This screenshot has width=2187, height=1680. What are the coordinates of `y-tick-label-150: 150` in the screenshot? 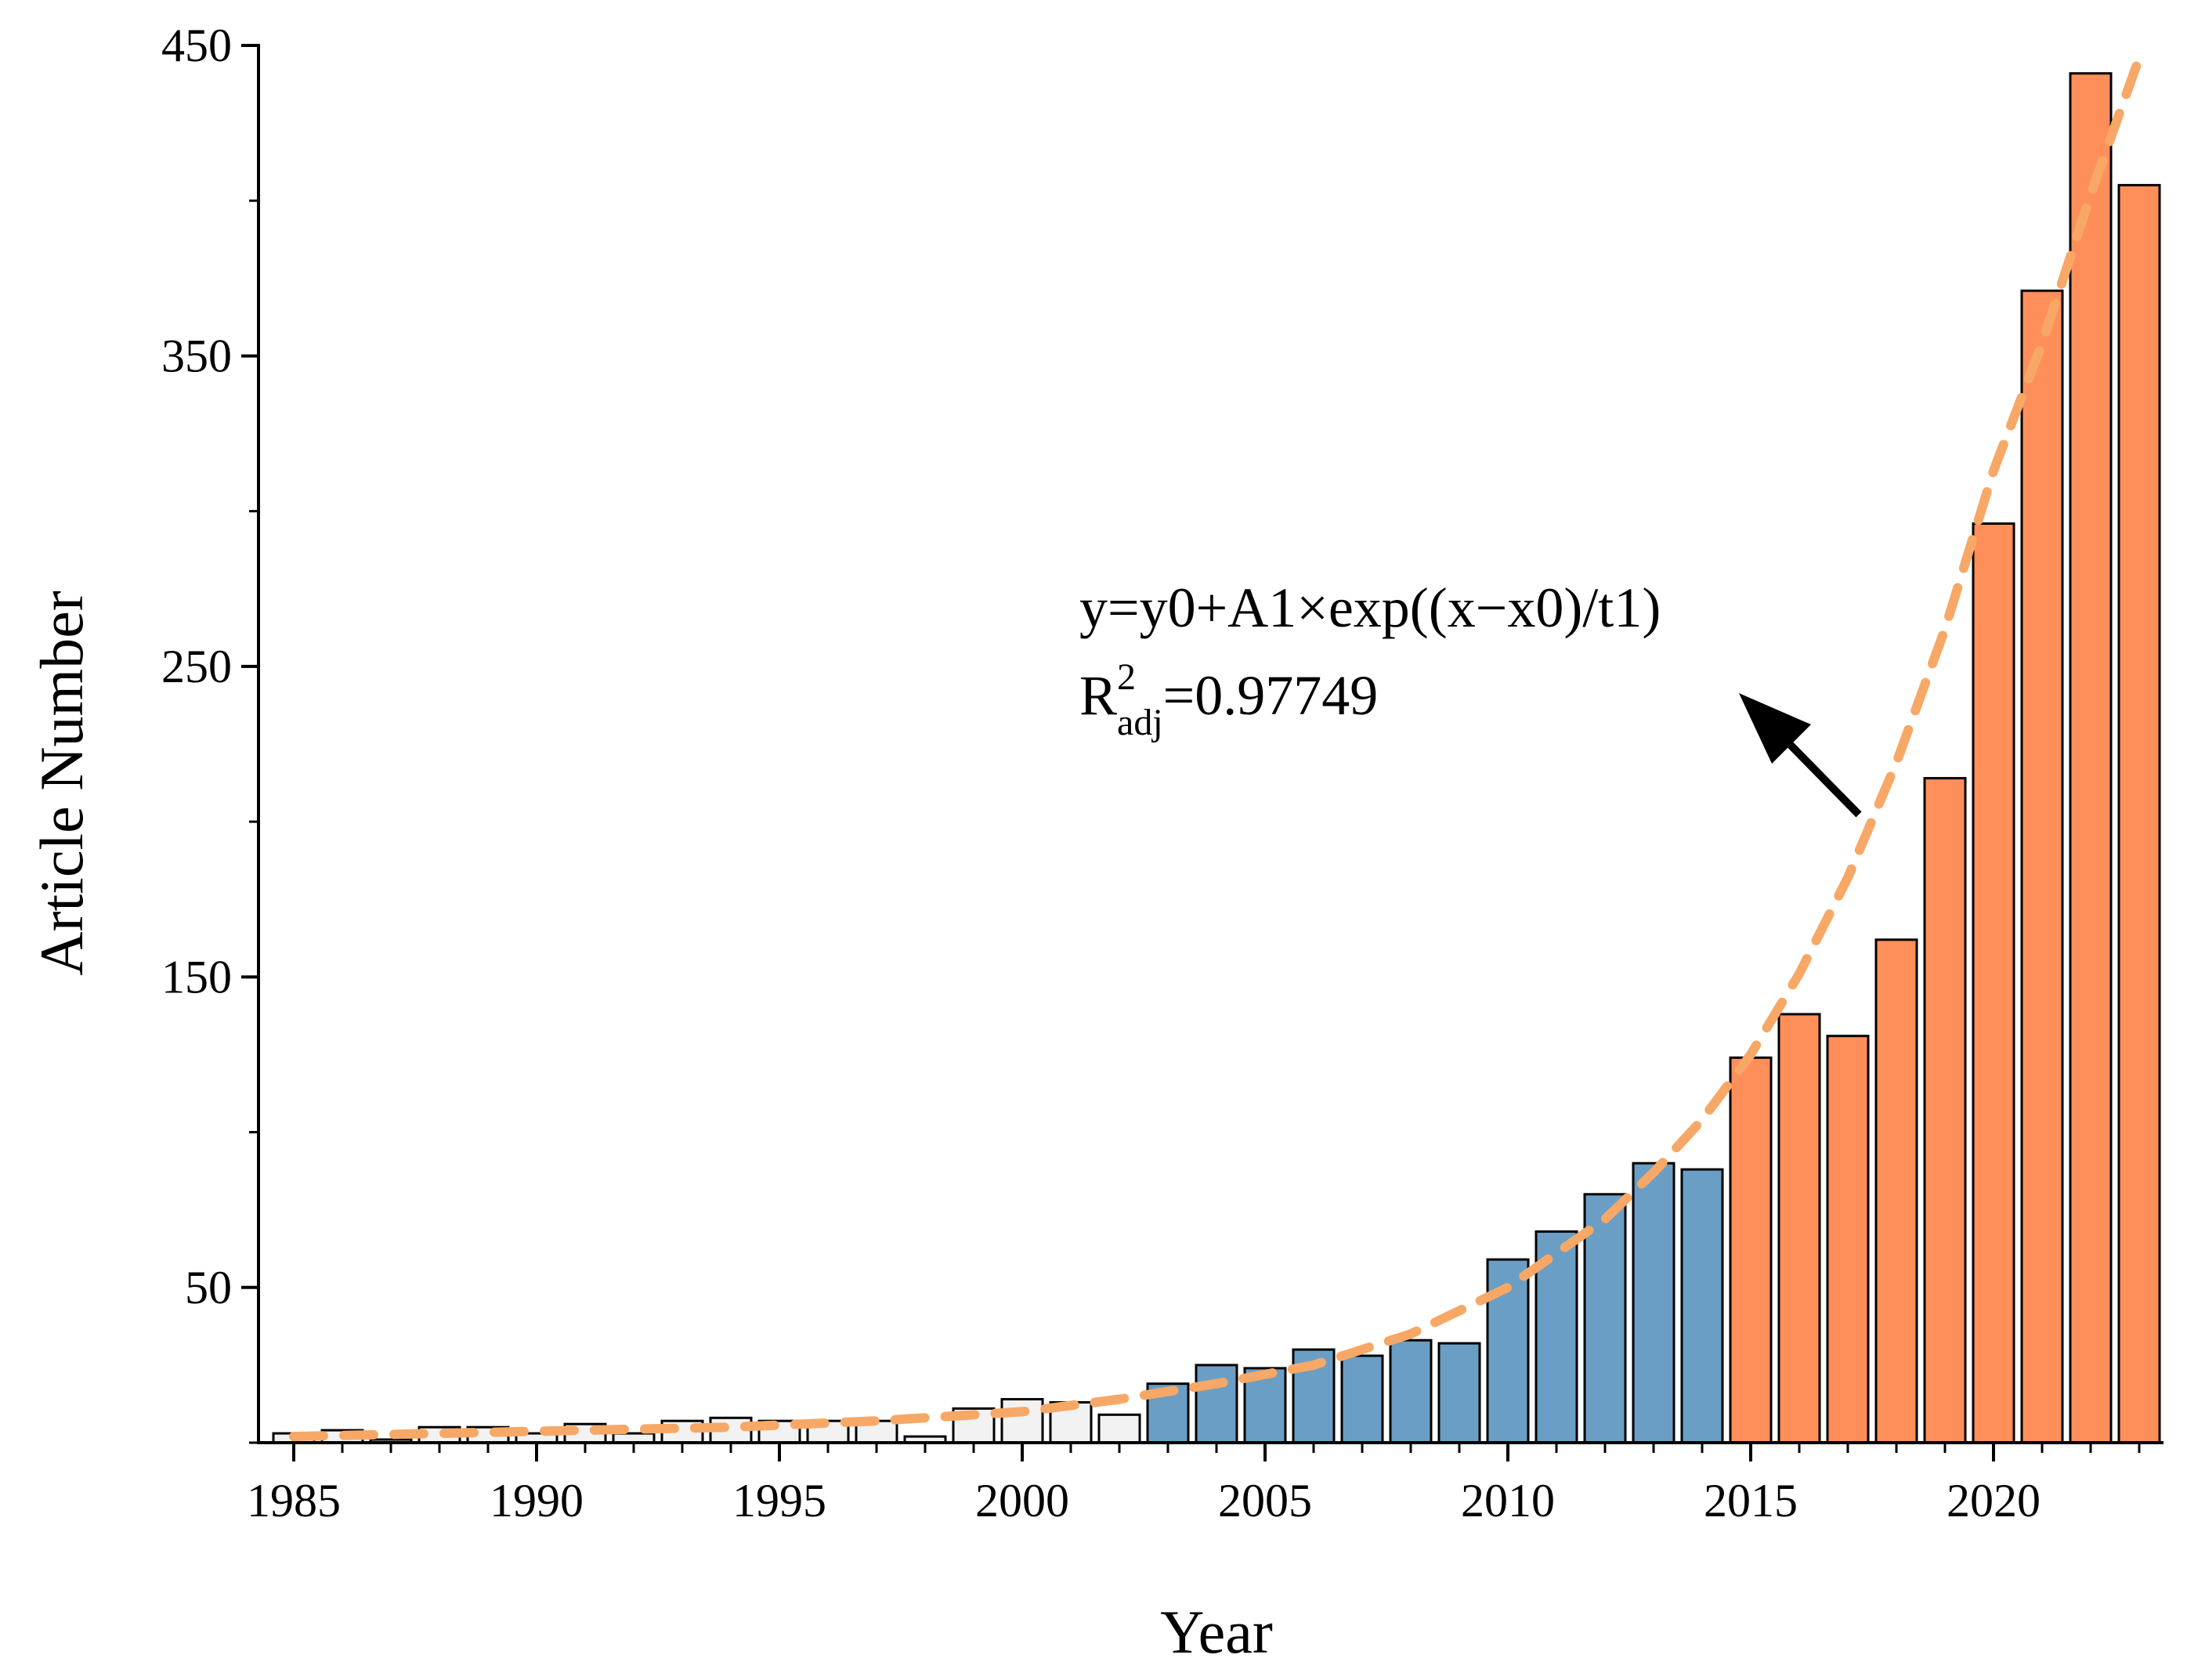 It's located at (196, 977).